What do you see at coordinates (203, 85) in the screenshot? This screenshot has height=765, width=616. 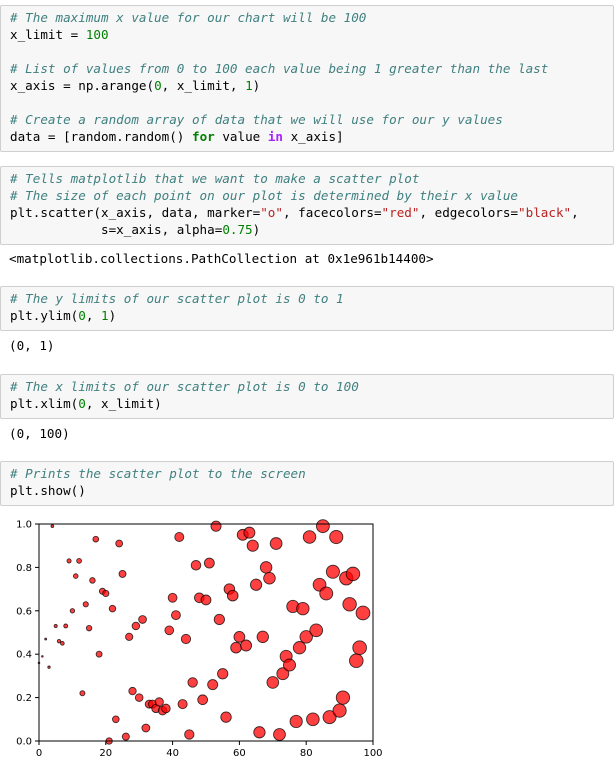 I see `code-token: , x_limit,` at bounding box center [203, 85].